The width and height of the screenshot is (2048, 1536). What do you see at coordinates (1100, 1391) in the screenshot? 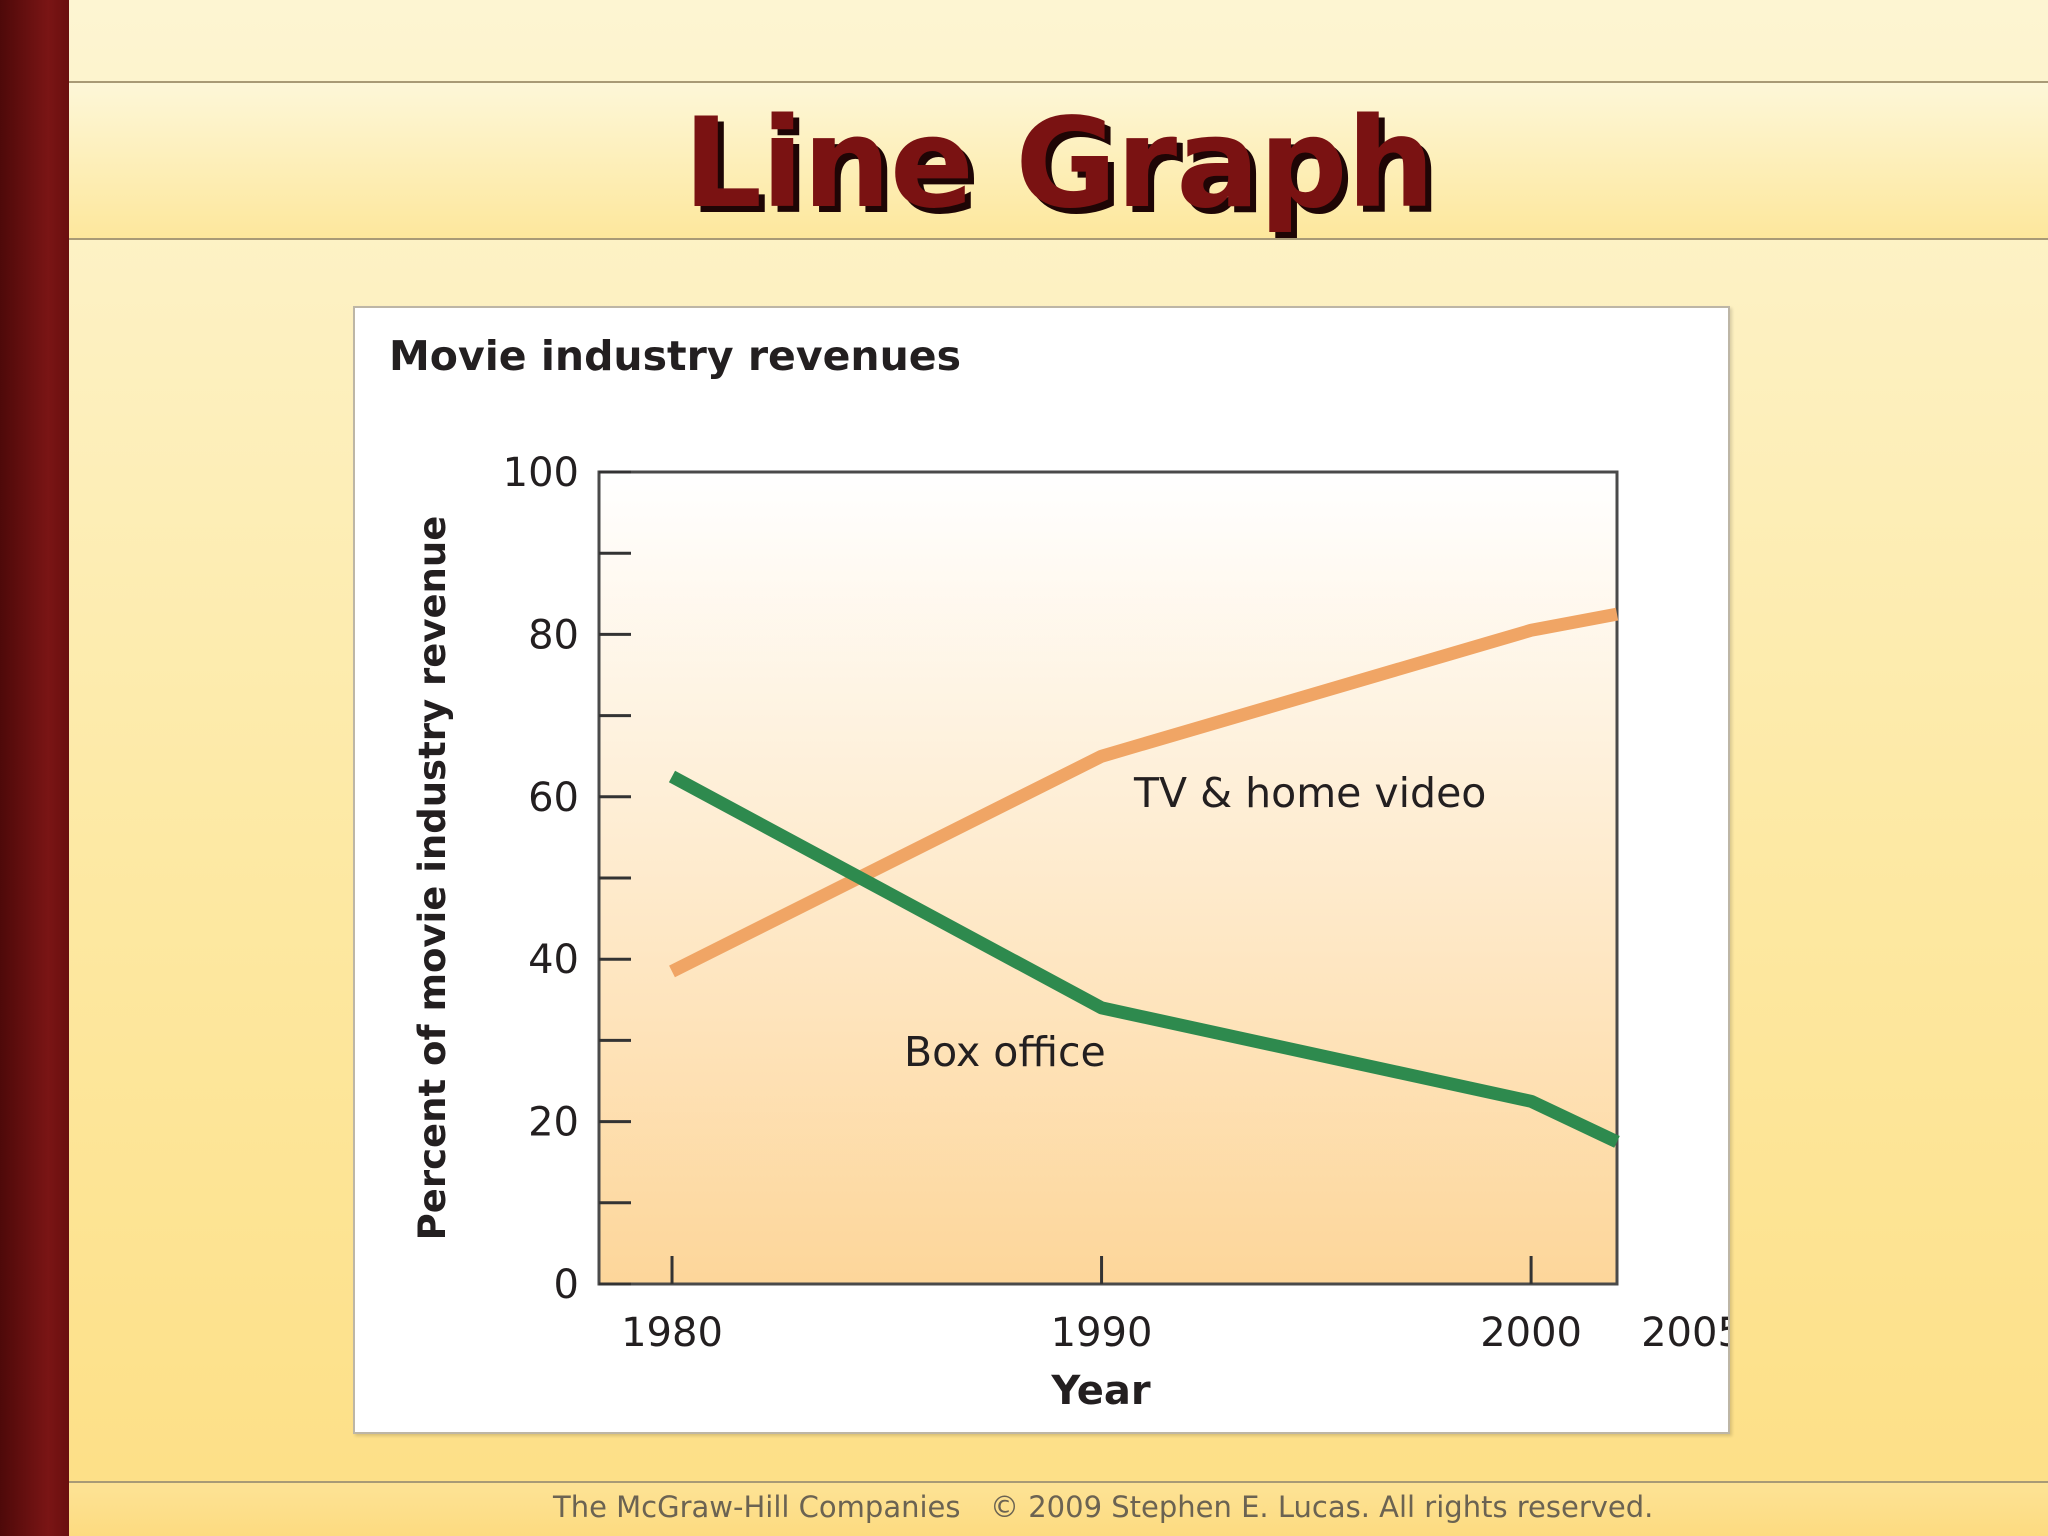
I see `x-axis-label: Year` at bounding box center [1100, 1391].